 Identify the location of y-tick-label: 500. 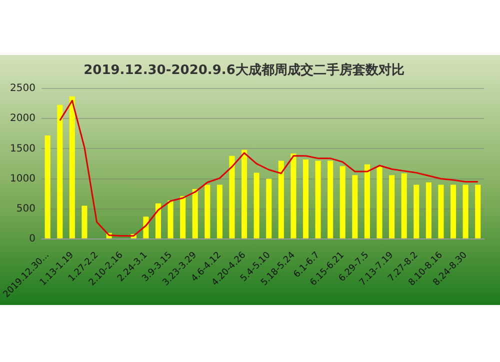
(26, 208).